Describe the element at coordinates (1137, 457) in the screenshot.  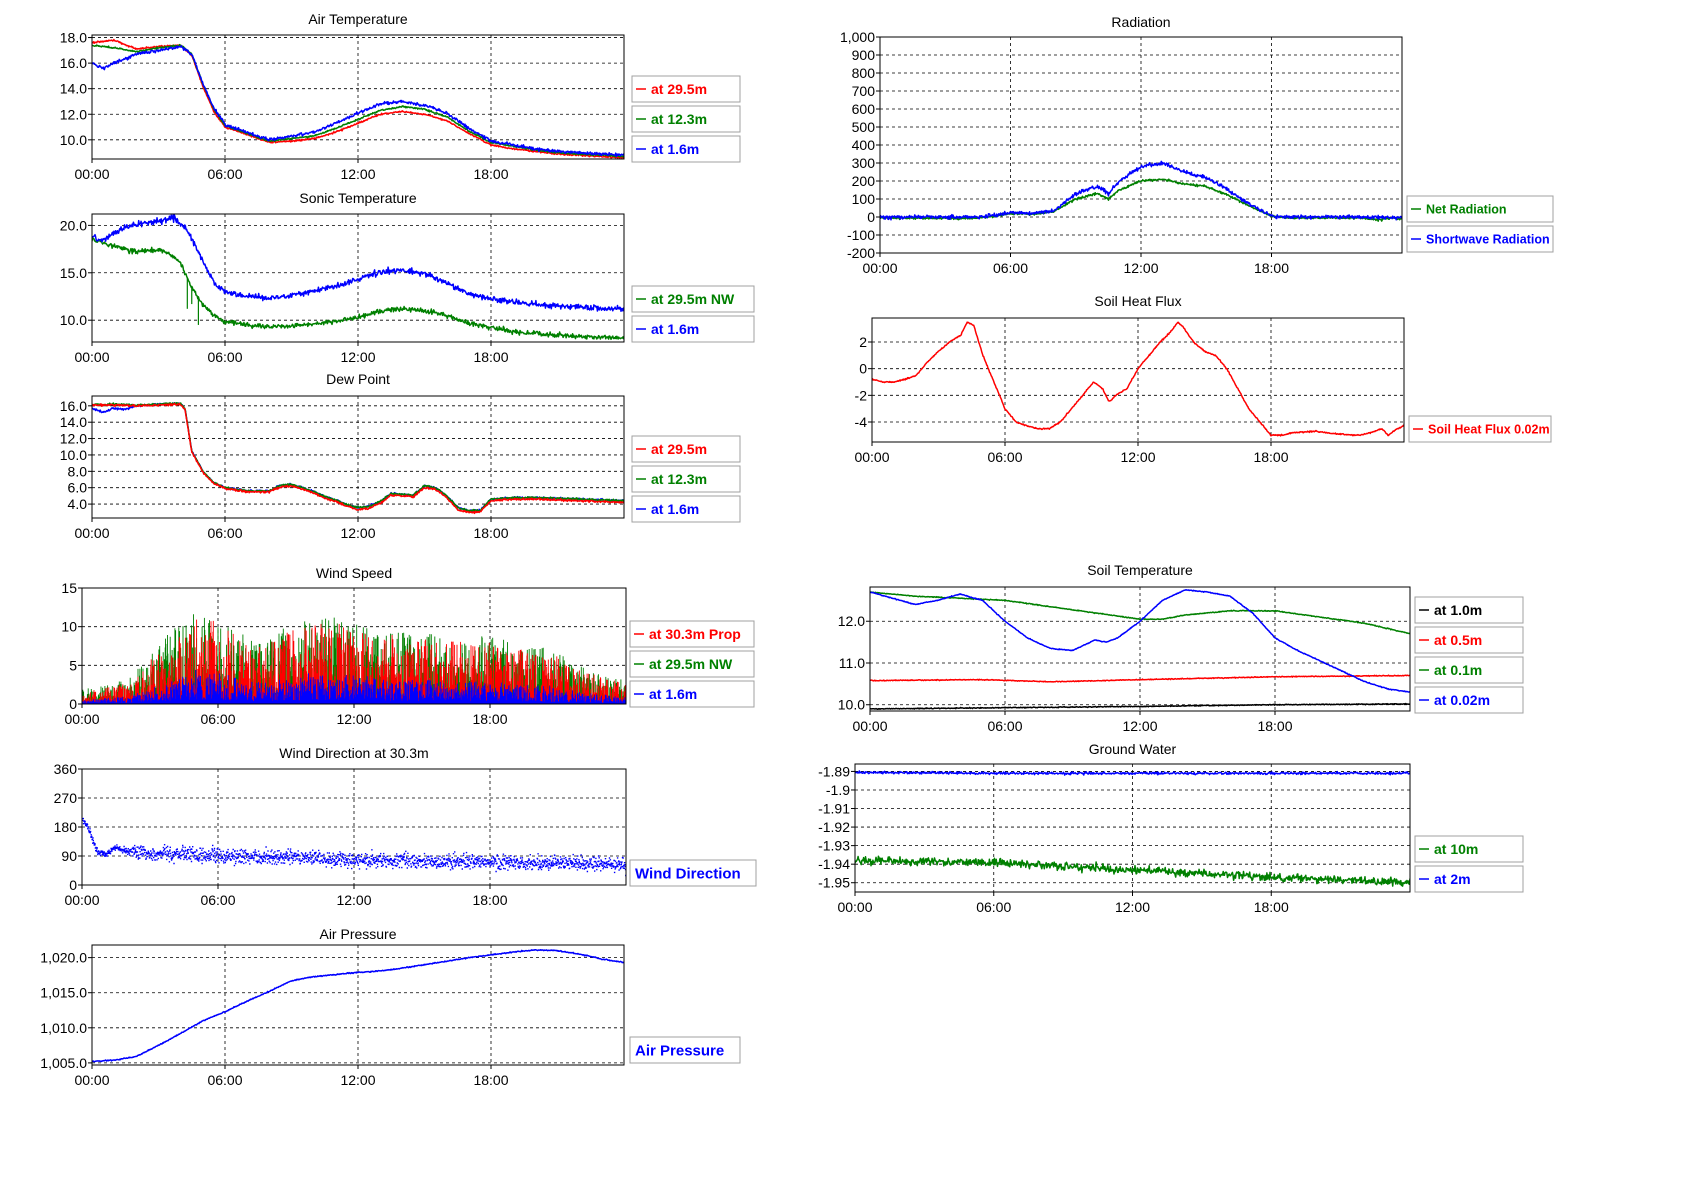
I see `soil-heat-flux-x-tick-label: 12:00` at that location.